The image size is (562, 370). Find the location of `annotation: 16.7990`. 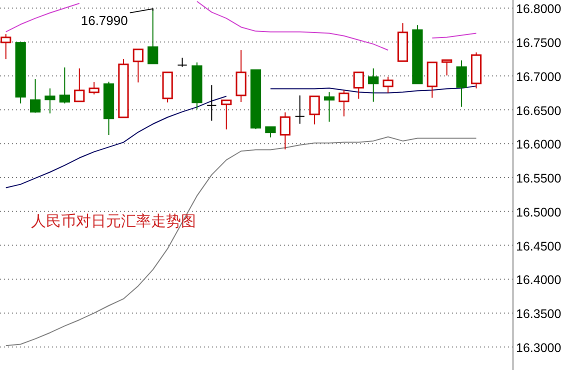

annotation: 16.7990 is located at coordinates (104, 20).